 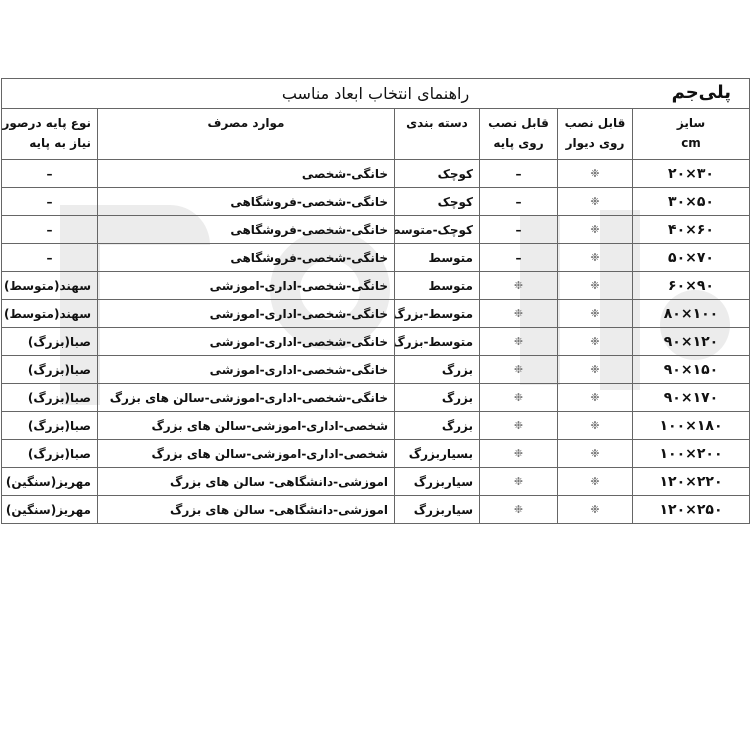 I want to click on table-row: ۵۰×۷۰ ❉ – متوسط خانگی-شخصی-فروشگاهی –, so click(x=375, y=257).